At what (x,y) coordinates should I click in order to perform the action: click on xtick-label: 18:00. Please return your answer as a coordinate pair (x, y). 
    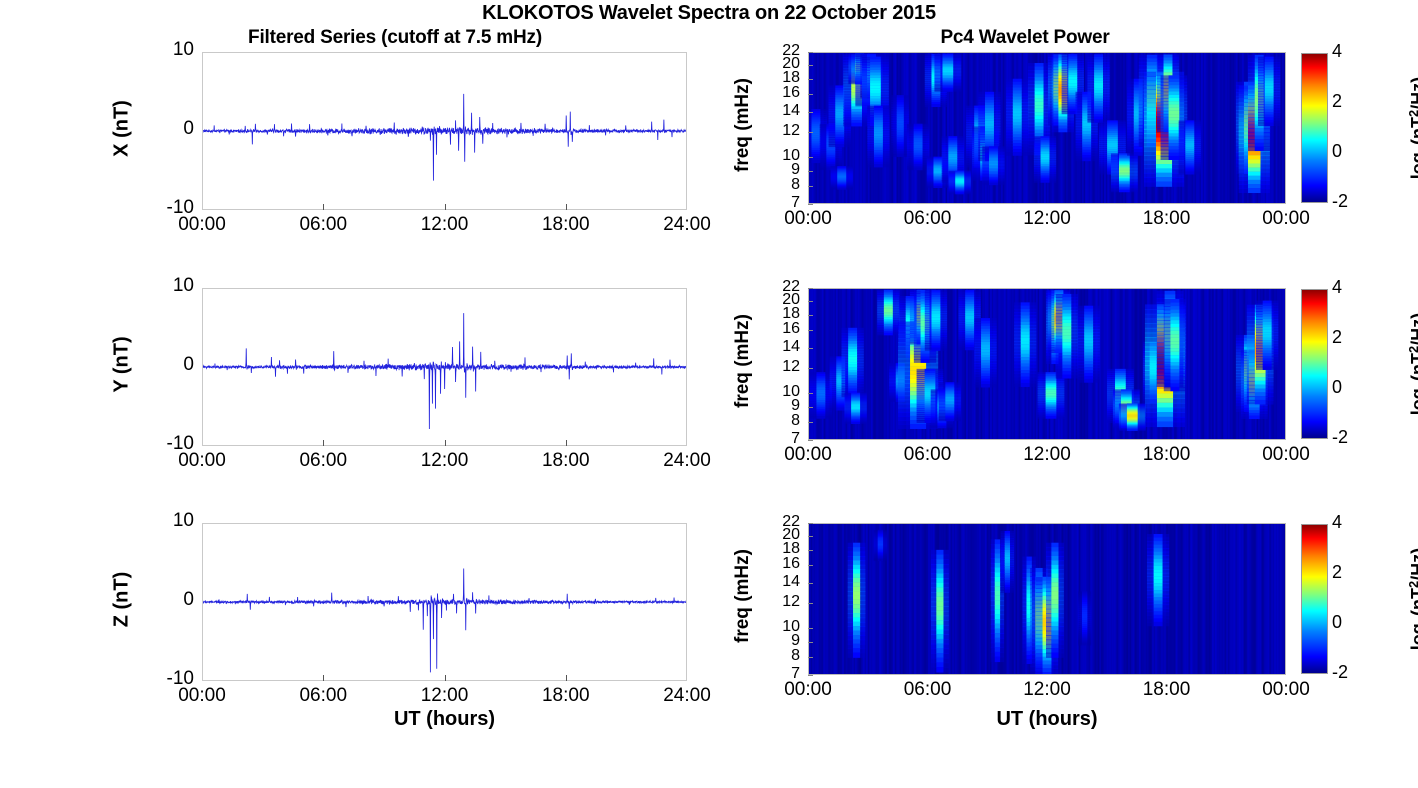
    Looking at the image, I should click on (565, 460).